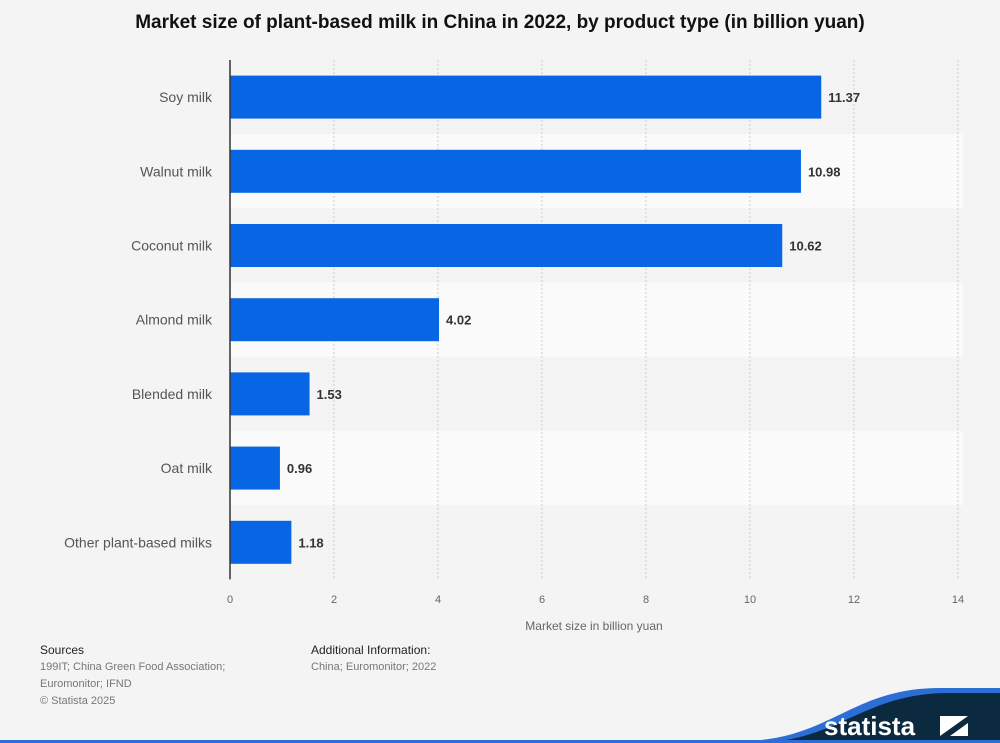 Image resolution: width=1000 pixels, height=743 pixels. Describe the element at coordinates (542, 600) in the screenshot. I see `x-tick-label: 6` at that location.